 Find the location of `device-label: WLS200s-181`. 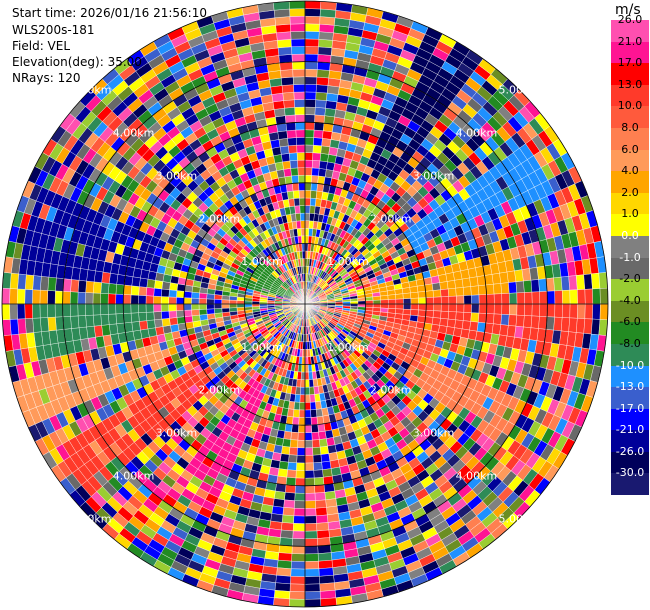

device-label: WLS200s-181 is located at coordinates (53, 30).